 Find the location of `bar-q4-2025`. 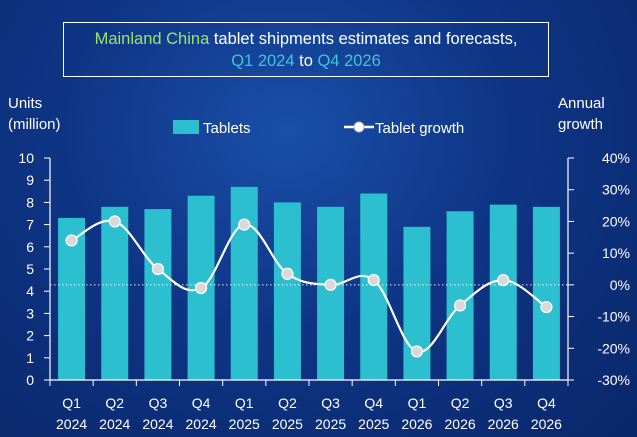

bar-q4-2025 is located at coordinates (374, 286).